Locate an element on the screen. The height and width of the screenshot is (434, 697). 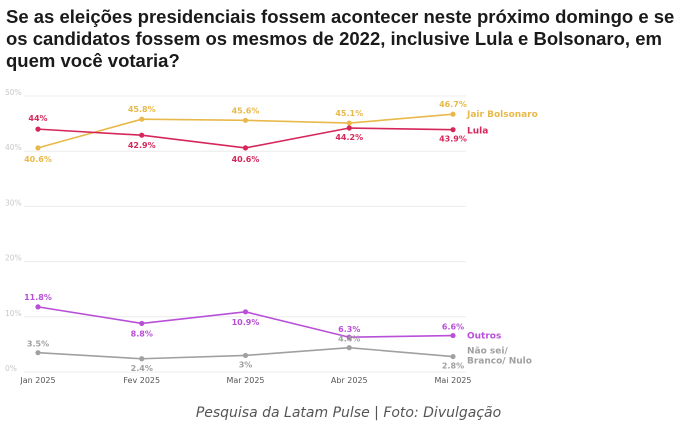
data-label: 45.1% is located at coordinates (349, 113).